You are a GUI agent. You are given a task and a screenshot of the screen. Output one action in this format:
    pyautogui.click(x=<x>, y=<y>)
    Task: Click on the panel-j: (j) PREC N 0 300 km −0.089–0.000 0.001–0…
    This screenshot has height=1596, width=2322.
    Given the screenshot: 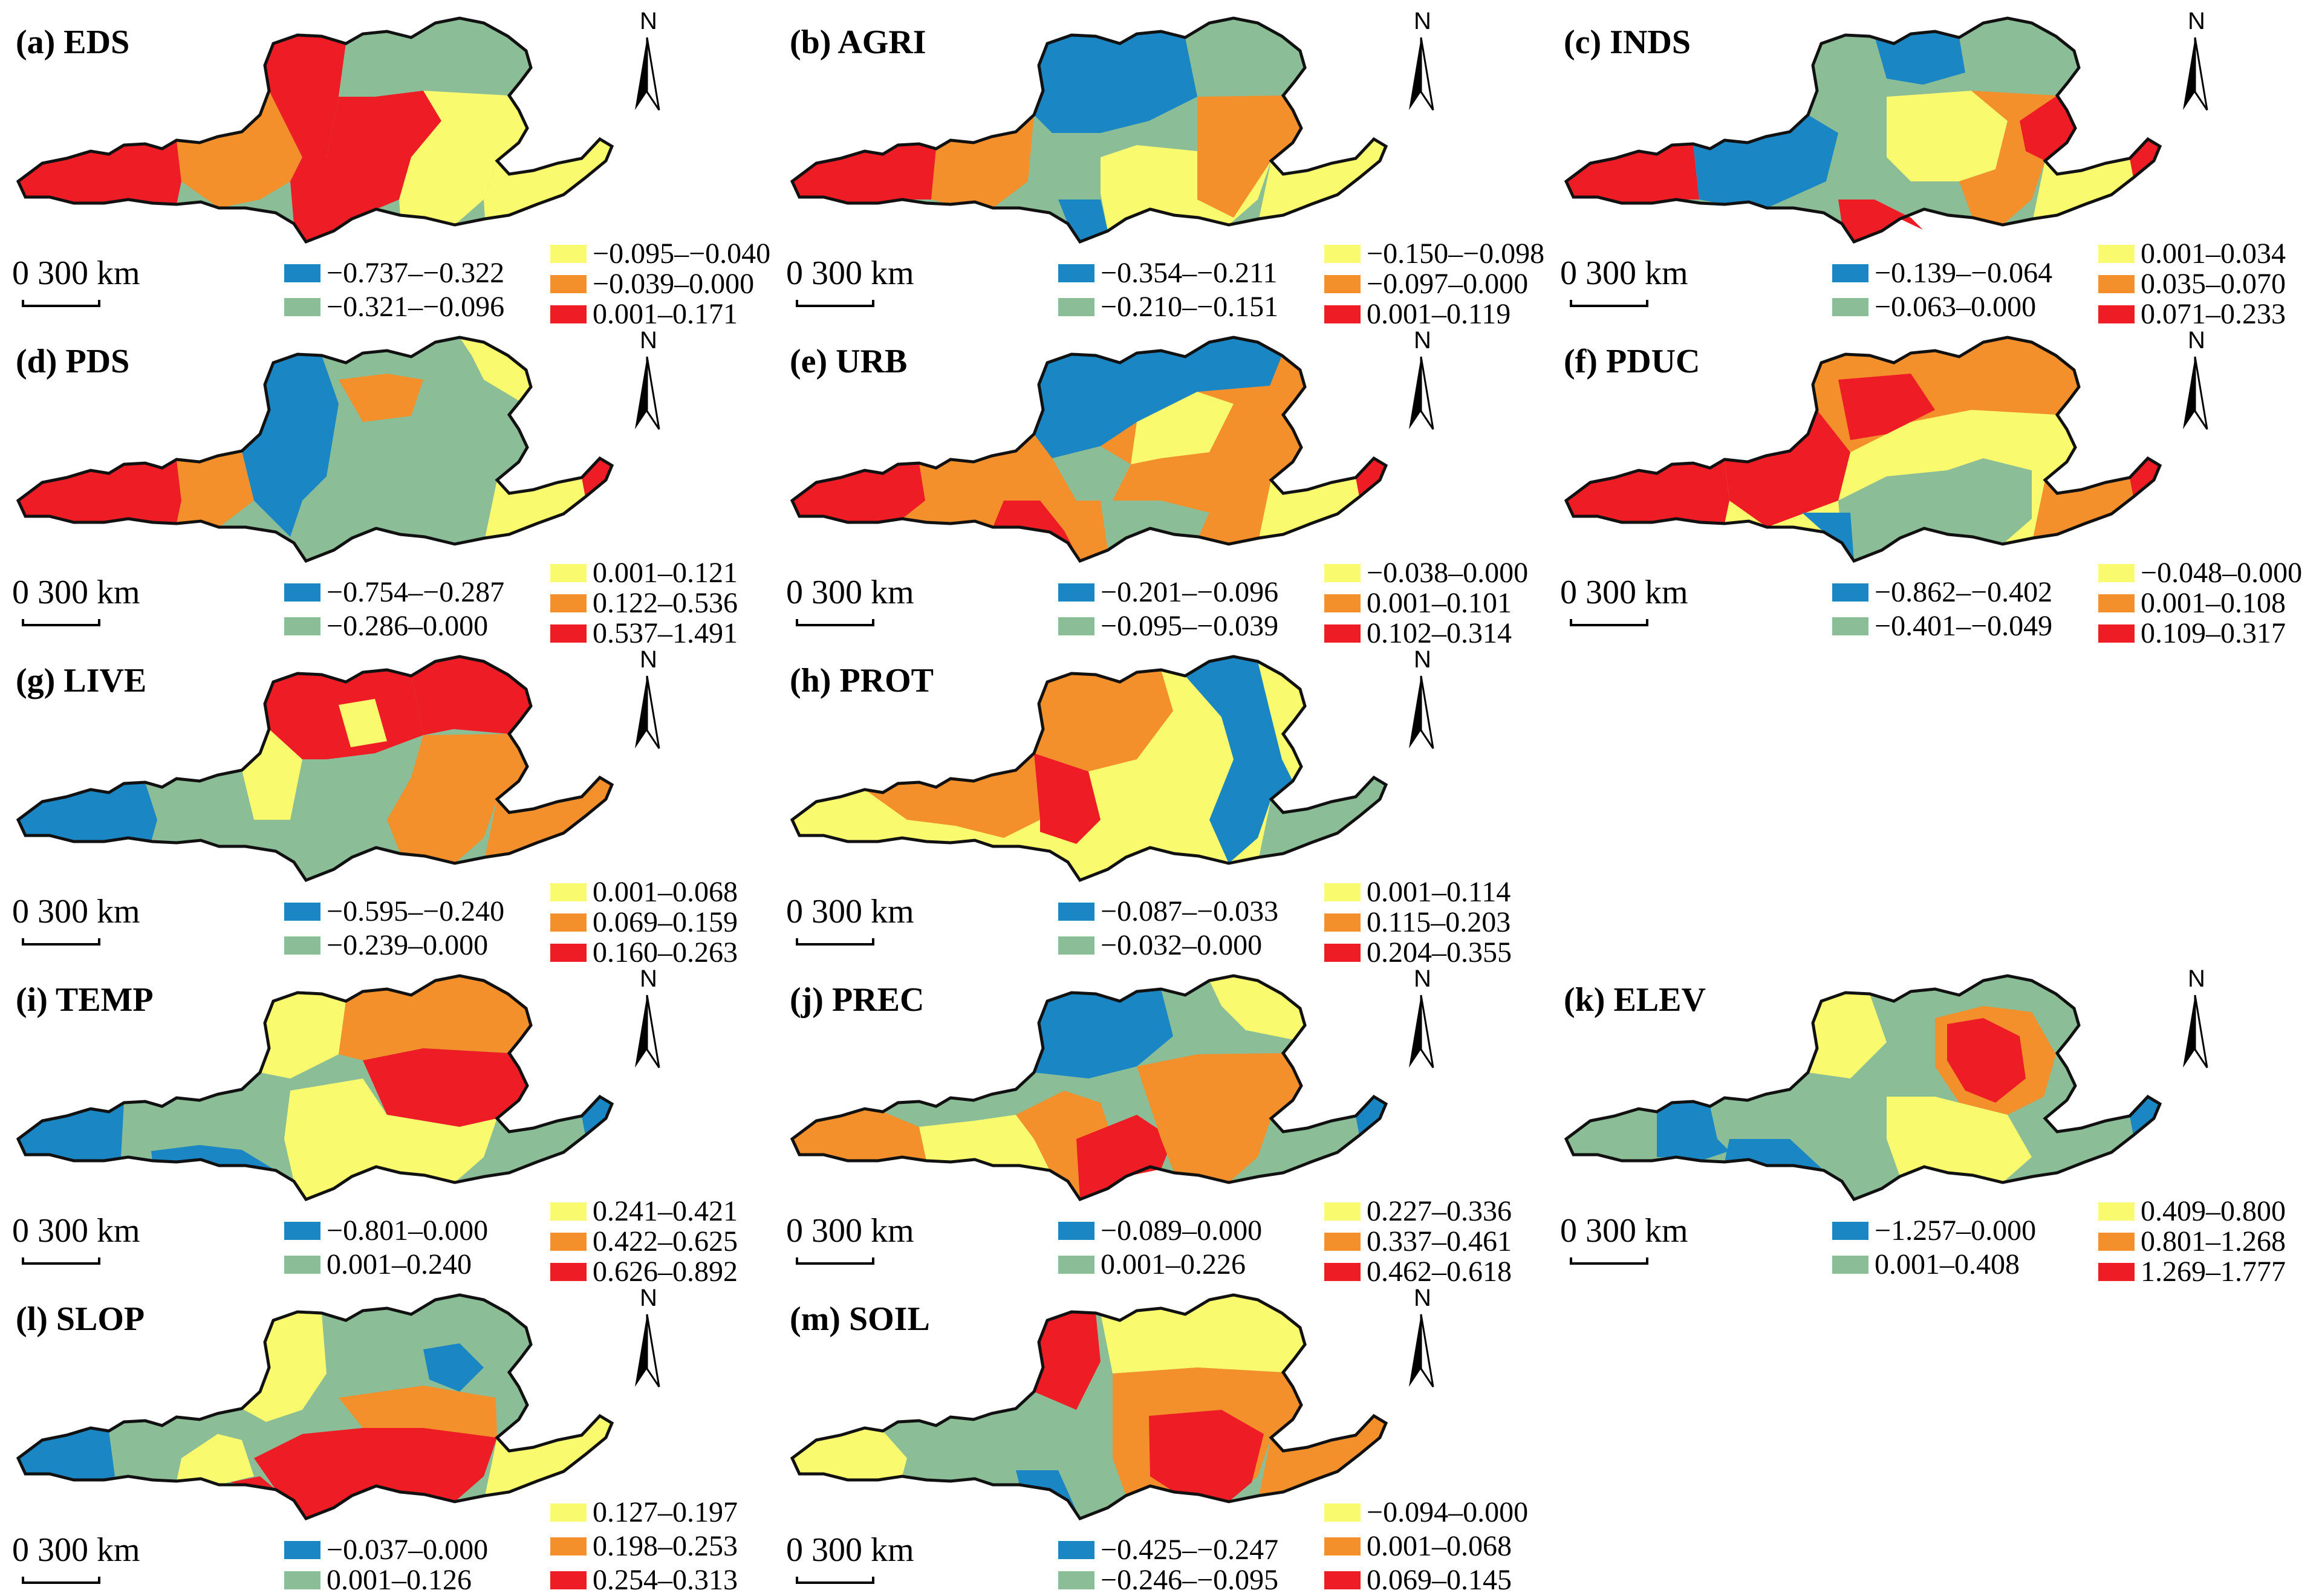 What is the action you would take?
    pyautogui.click(x=1161, y=1122)
    